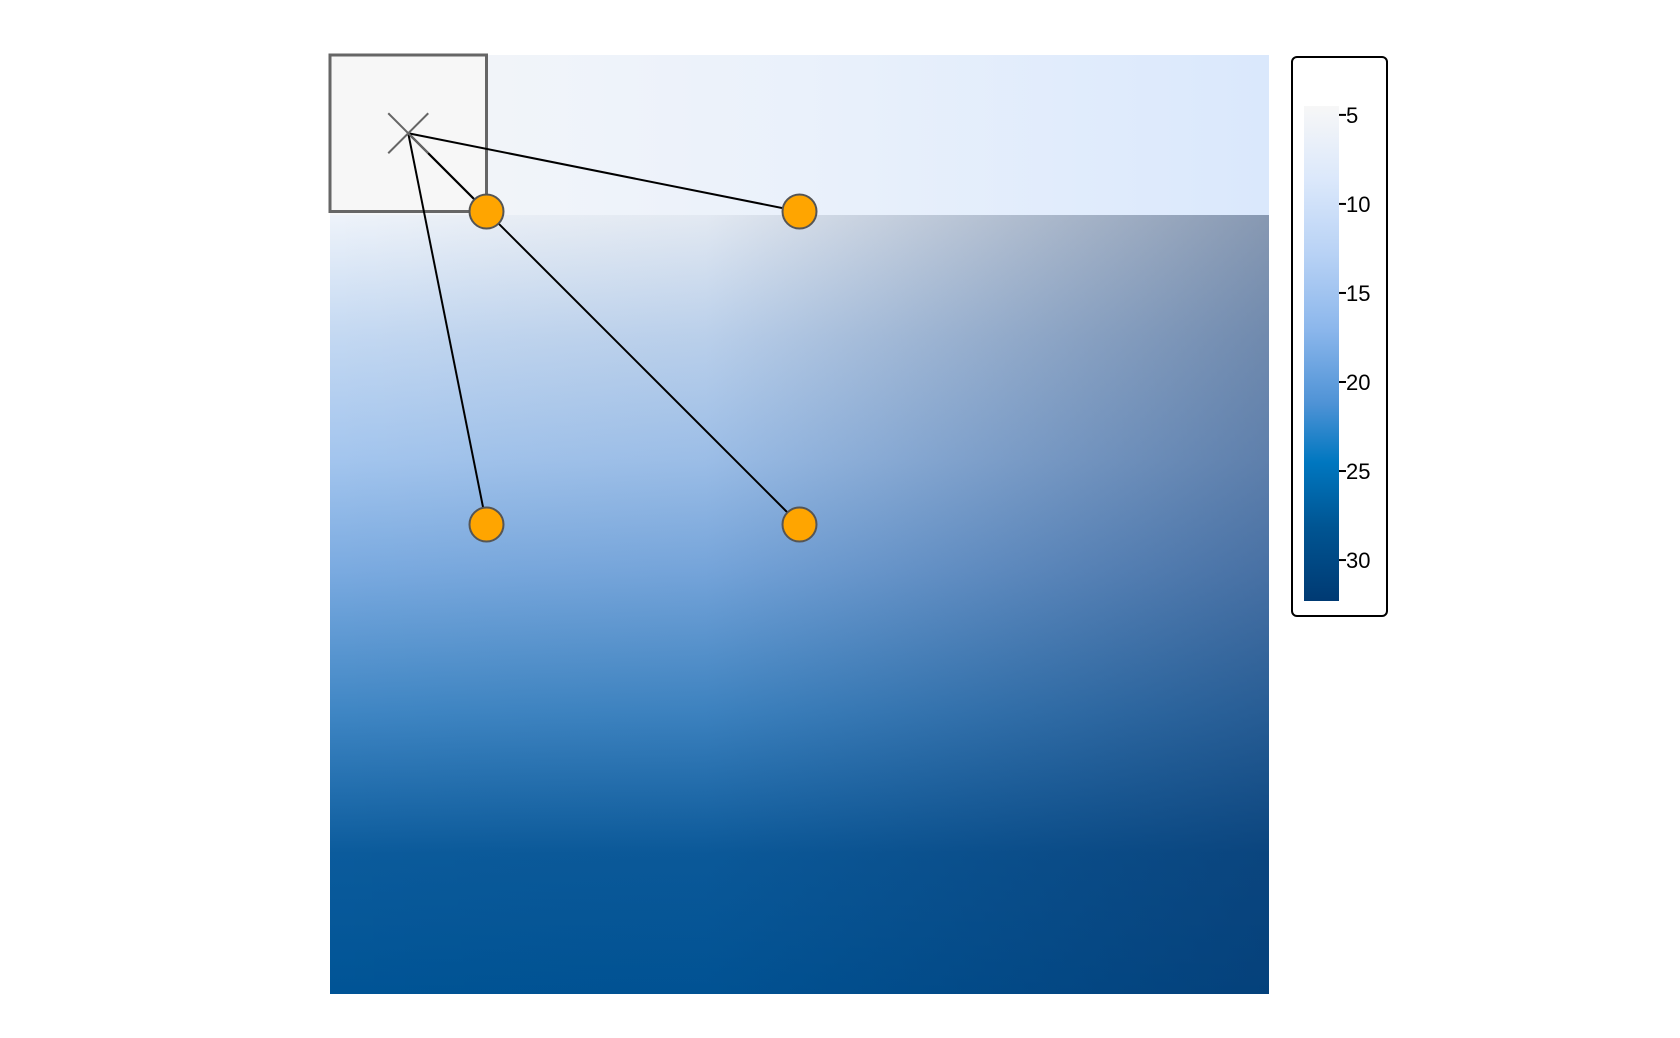  I want to click on colorbar-ticks: 5 10 15 20 25 30, so click(1354, 338).